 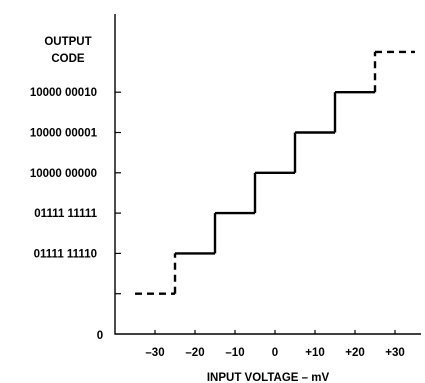 What do you see at coordinates (315, 353) in the screenshot?
I see `x-tick-label: +10` at bounding box center [315, 353].